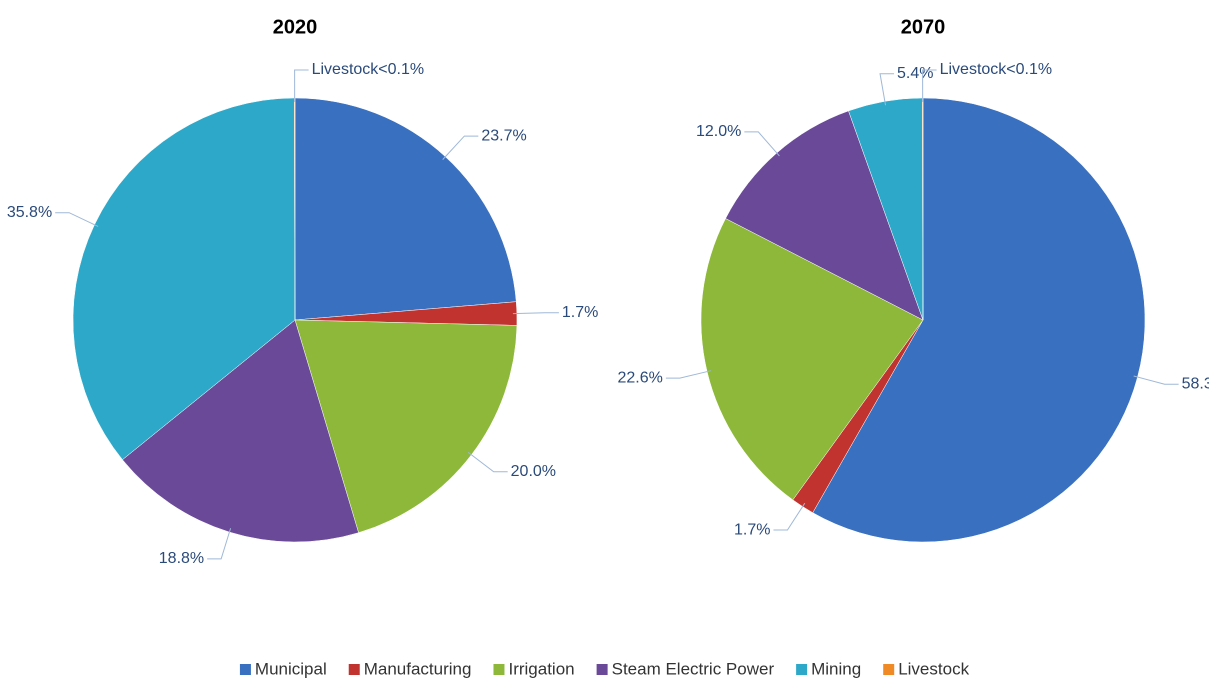 This screenshot has width=1209, height=685. What do you see at coordinates (295, 27) in the screenshot?
I see `chart-title: 2020` at bounding box center [295, 27].